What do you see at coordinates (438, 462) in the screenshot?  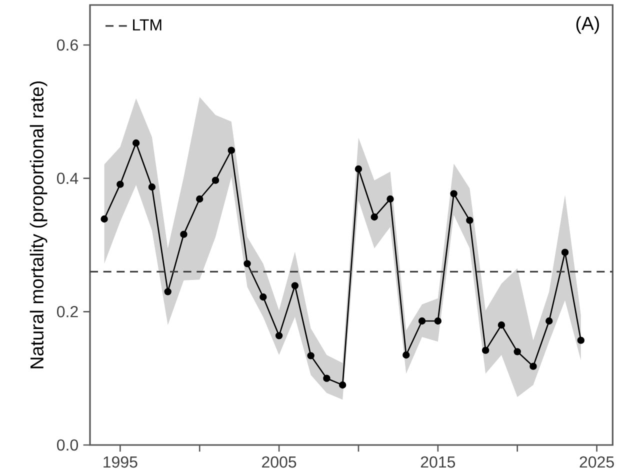 I see `x-tick-label: 2015` at bounding box center [438, 462].